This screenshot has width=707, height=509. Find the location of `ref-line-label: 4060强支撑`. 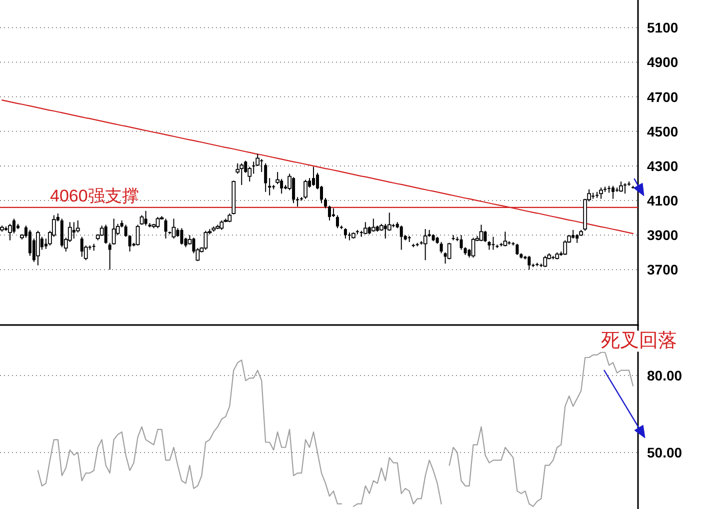

ref-line-label: 4060强支撑 is located at coordinates (94, 196).